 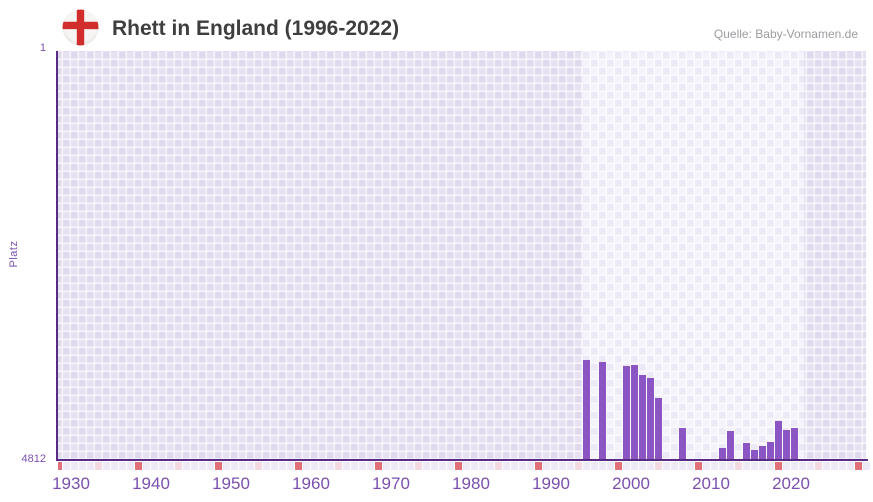 I want to click on year-marker-1997, so click(x=594, y=466).